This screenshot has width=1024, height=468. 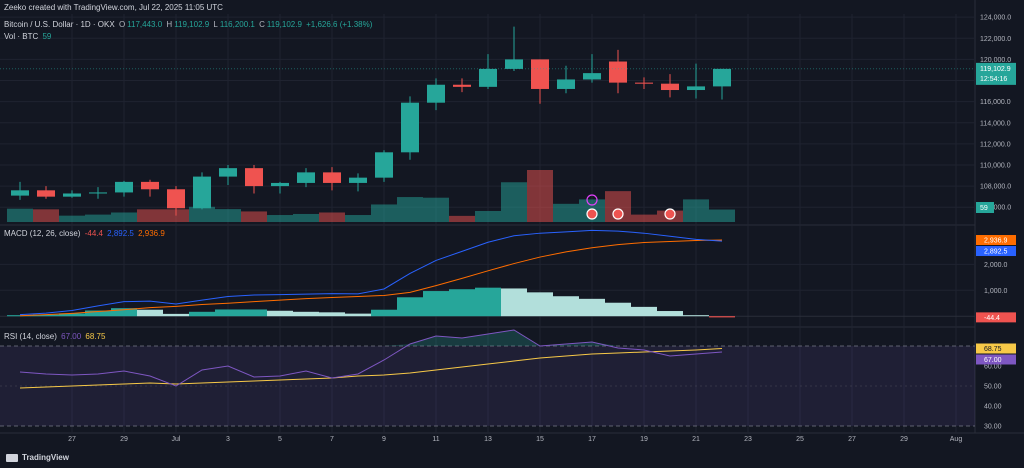 What do you see at coordinates (59, 24) in the screenshot?
I see `symbol-title: Bitcoin / U.S. Dollar · 1D · OKX` at bounding box center [59, 24].